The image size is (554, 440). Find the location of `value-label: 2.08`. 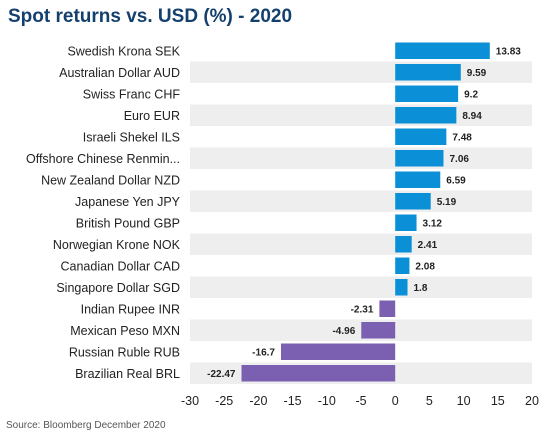

value-label: 2.08 is located at coordinates (425, 266).